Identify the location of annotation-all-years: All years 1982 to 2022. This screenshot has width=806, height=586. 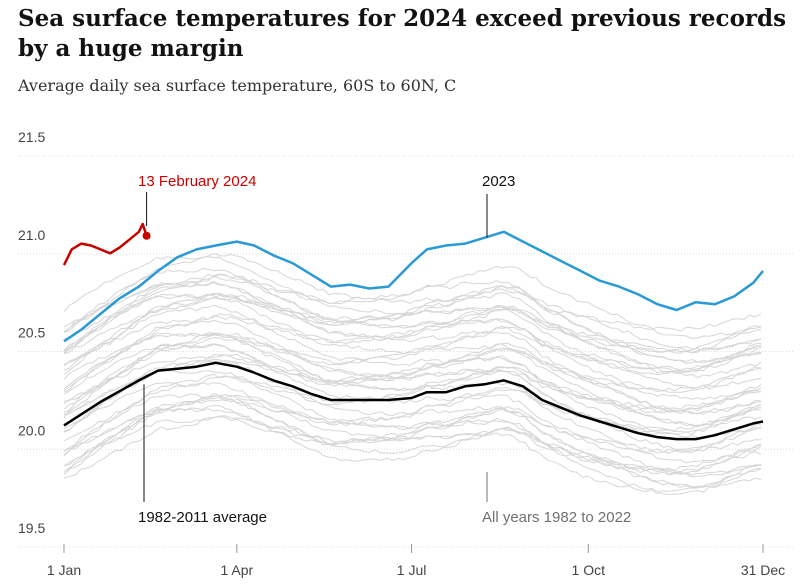
(556, 517).